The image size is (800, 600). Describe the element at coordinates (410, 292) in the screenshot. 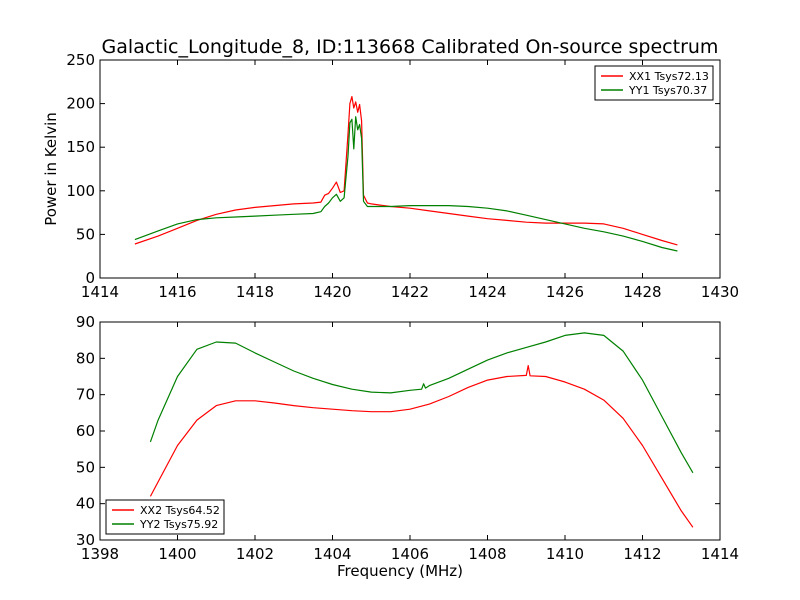

I see `x-tick-label: 1422` at that location.